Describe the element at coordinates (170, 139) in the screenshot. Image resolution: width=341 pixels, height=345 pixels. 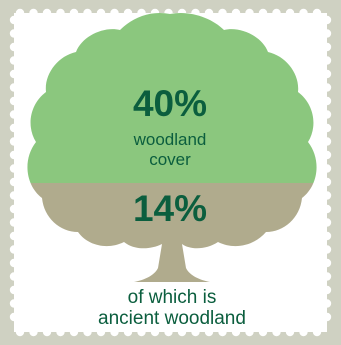
I see `woodland-label-line1: woodland` at that location.